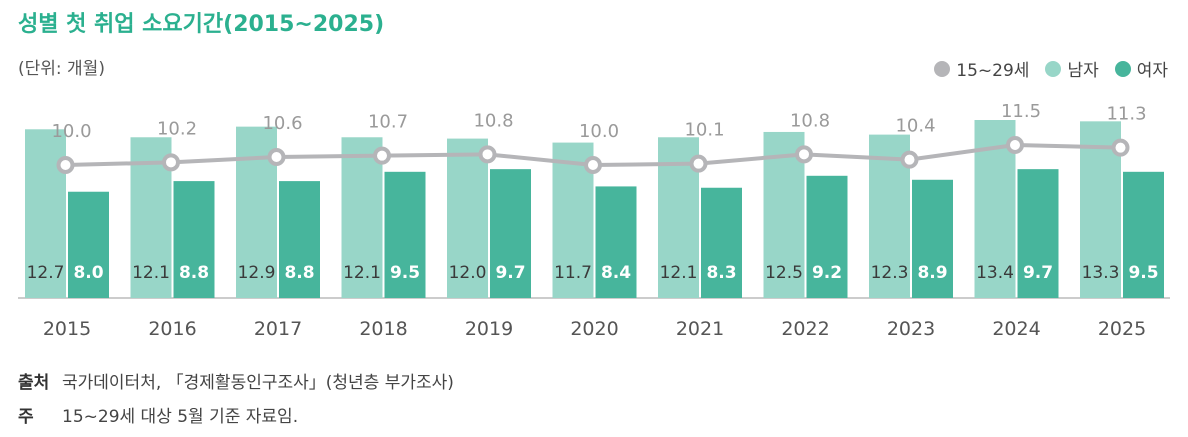  Describe the element at coordinates (700, 329) in the screenshot. I see `x-tick-2021: 2021` at that location.